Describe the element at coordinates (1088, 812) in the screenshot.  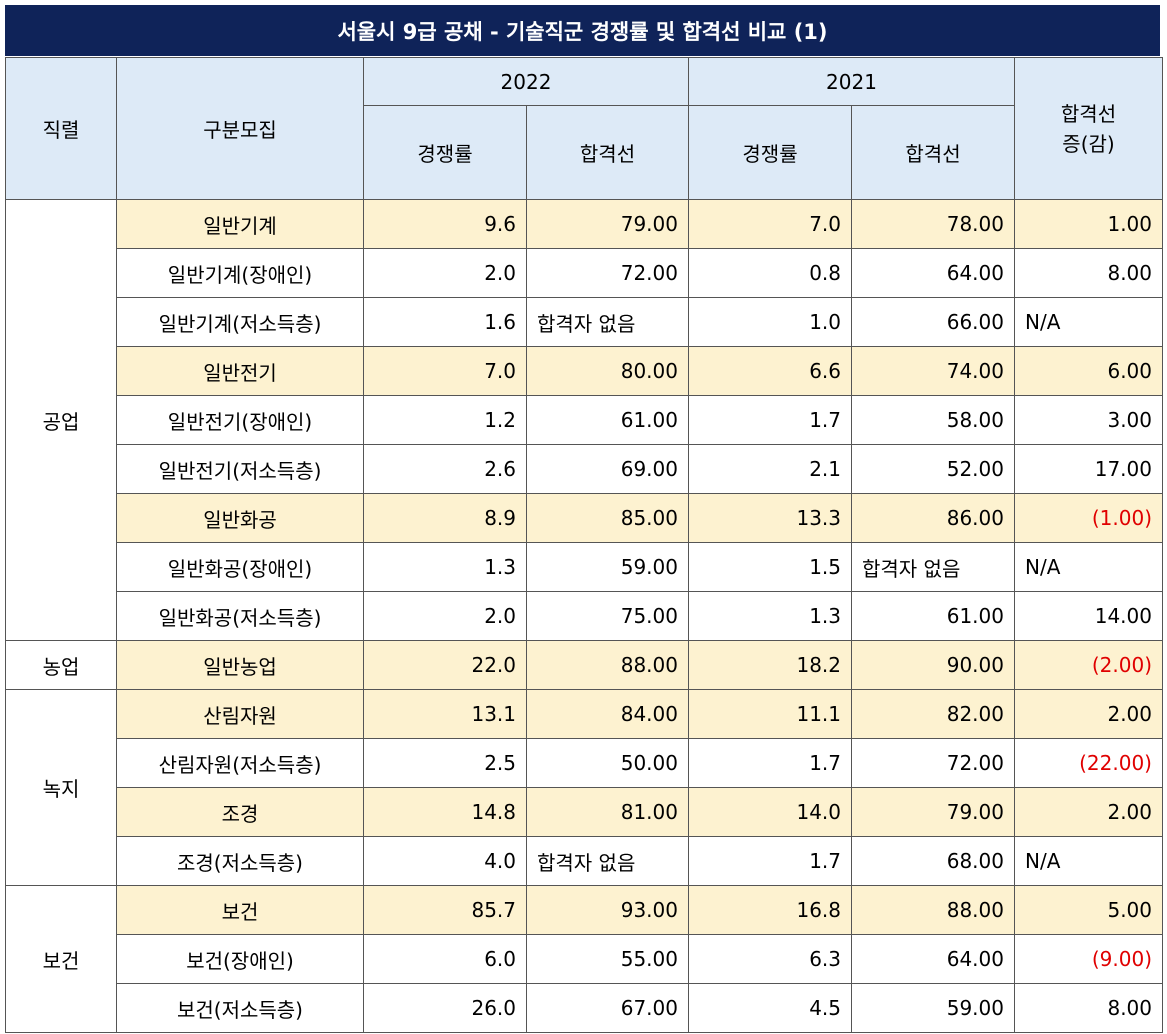
I see `diff-cell: 2.00` at that location.